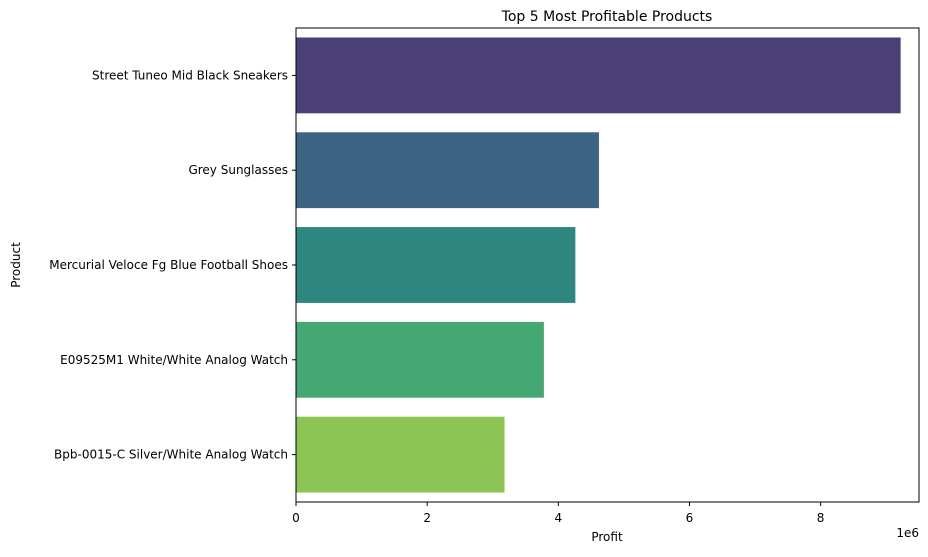  I want to click on chart-title: Top 5 Most Profitable Products, so click(607, 17).